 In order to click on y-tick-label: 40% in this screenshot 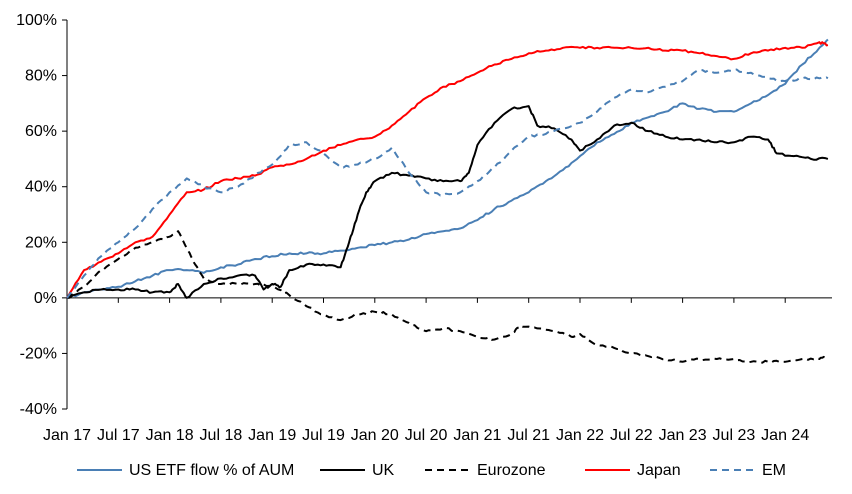, I will do `click(41, 187)`.